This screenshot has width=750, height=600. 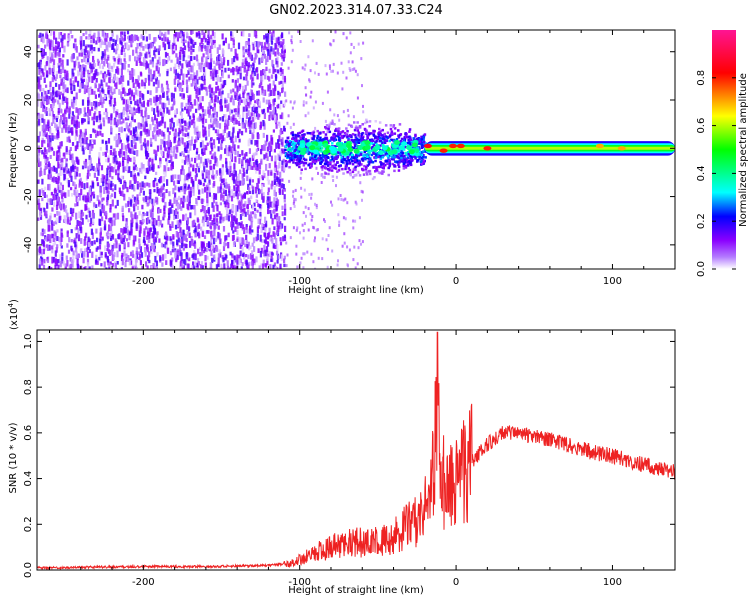 What do you see at coordinates (28, 196) in the screenshot?
I see `y-tick-label: -20` at bounding box center [28, 196].